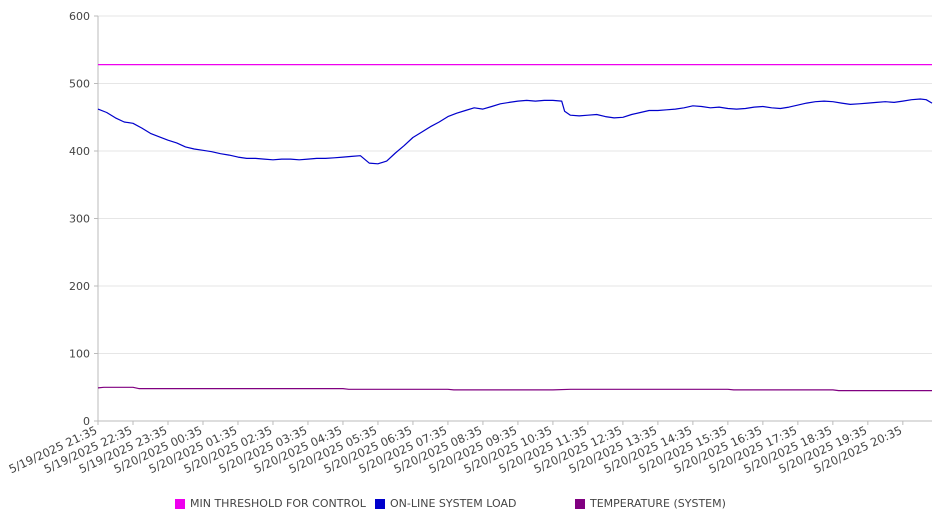 This screenshot has width=946, height=526. I want to click on legend-swatch-threshold, so click(180, 503).